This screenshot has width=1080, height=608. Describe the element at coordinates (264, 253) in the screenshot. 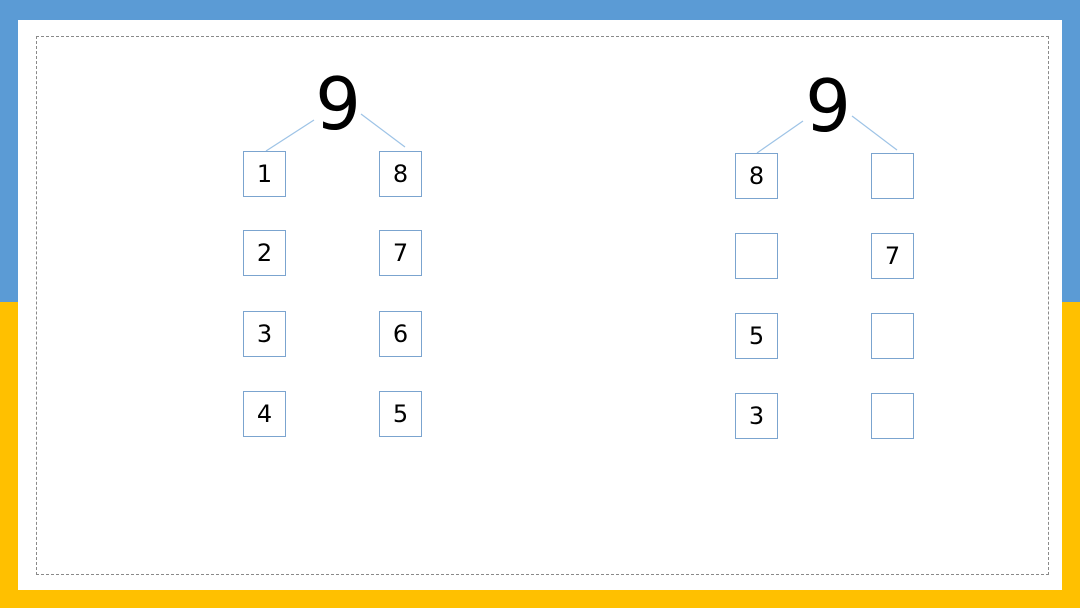

I see `number-box: 2` at that location.